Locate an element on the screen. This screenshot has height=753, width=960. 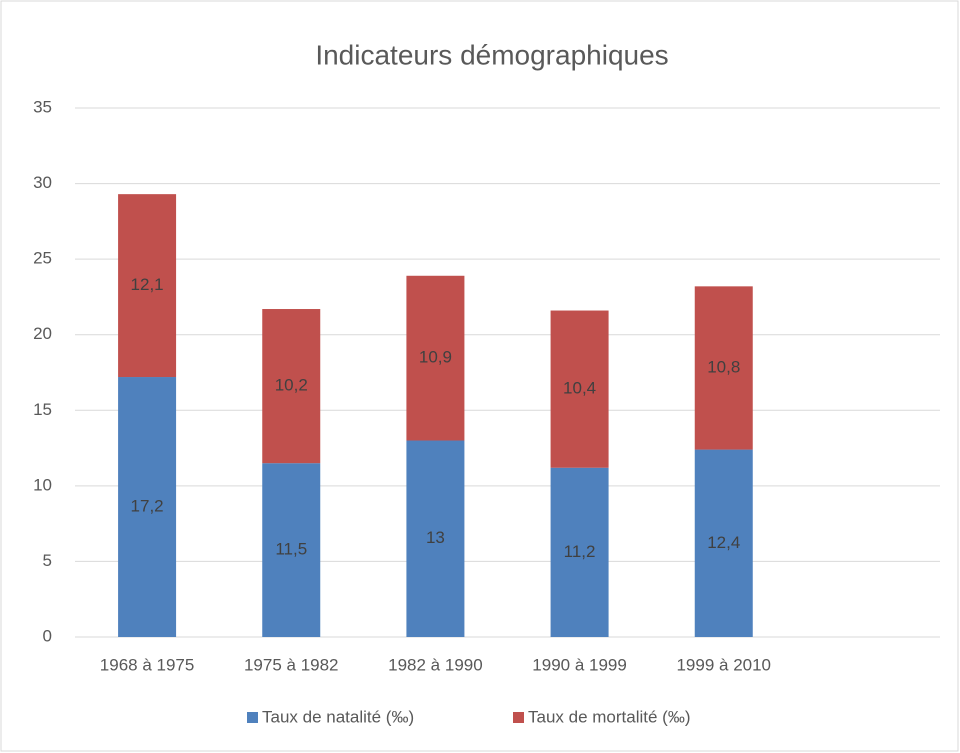
data-label: 10,2 is located at coordinates (291, 385).